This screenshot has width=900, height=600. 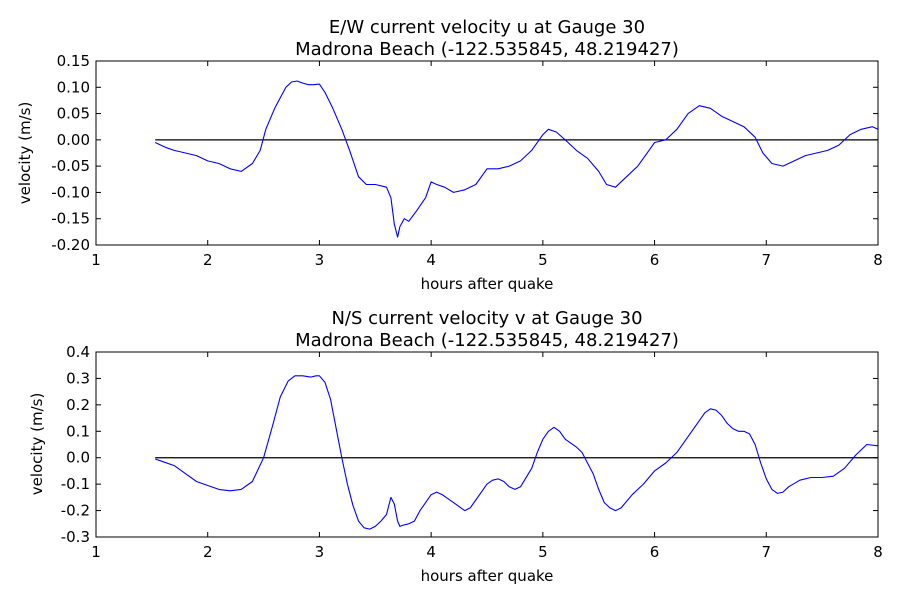 I want to click on ns-y-tick-label: 0.2, so click(x=78, y=405).